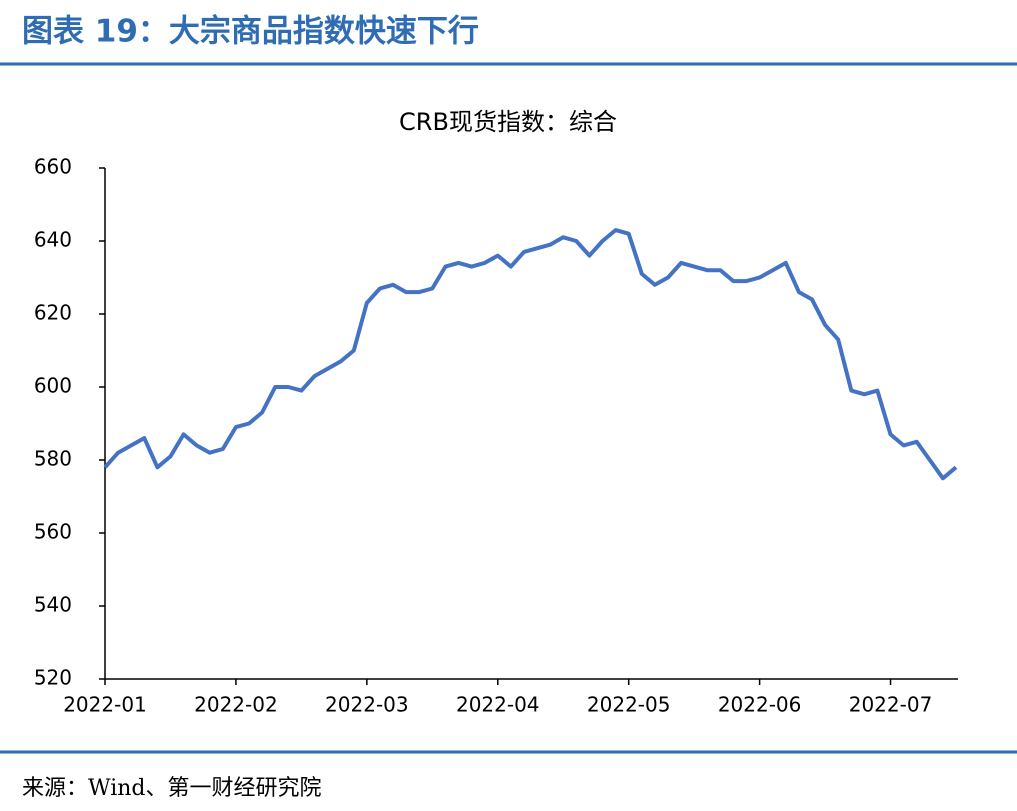 The image size is (1017, 811). Describe the element at coordinates (508, 122) in the screenshot. I see `chart-title: CRB现货指数：综合` at that location.